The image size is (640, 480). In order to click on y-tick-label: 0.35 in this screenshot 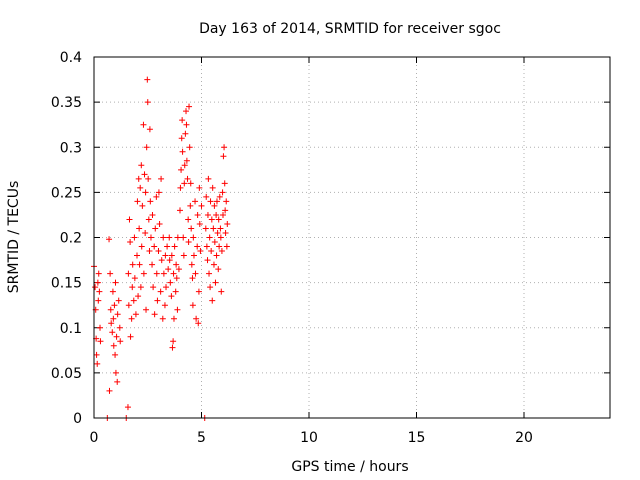, I will do `click(66, 103)`.